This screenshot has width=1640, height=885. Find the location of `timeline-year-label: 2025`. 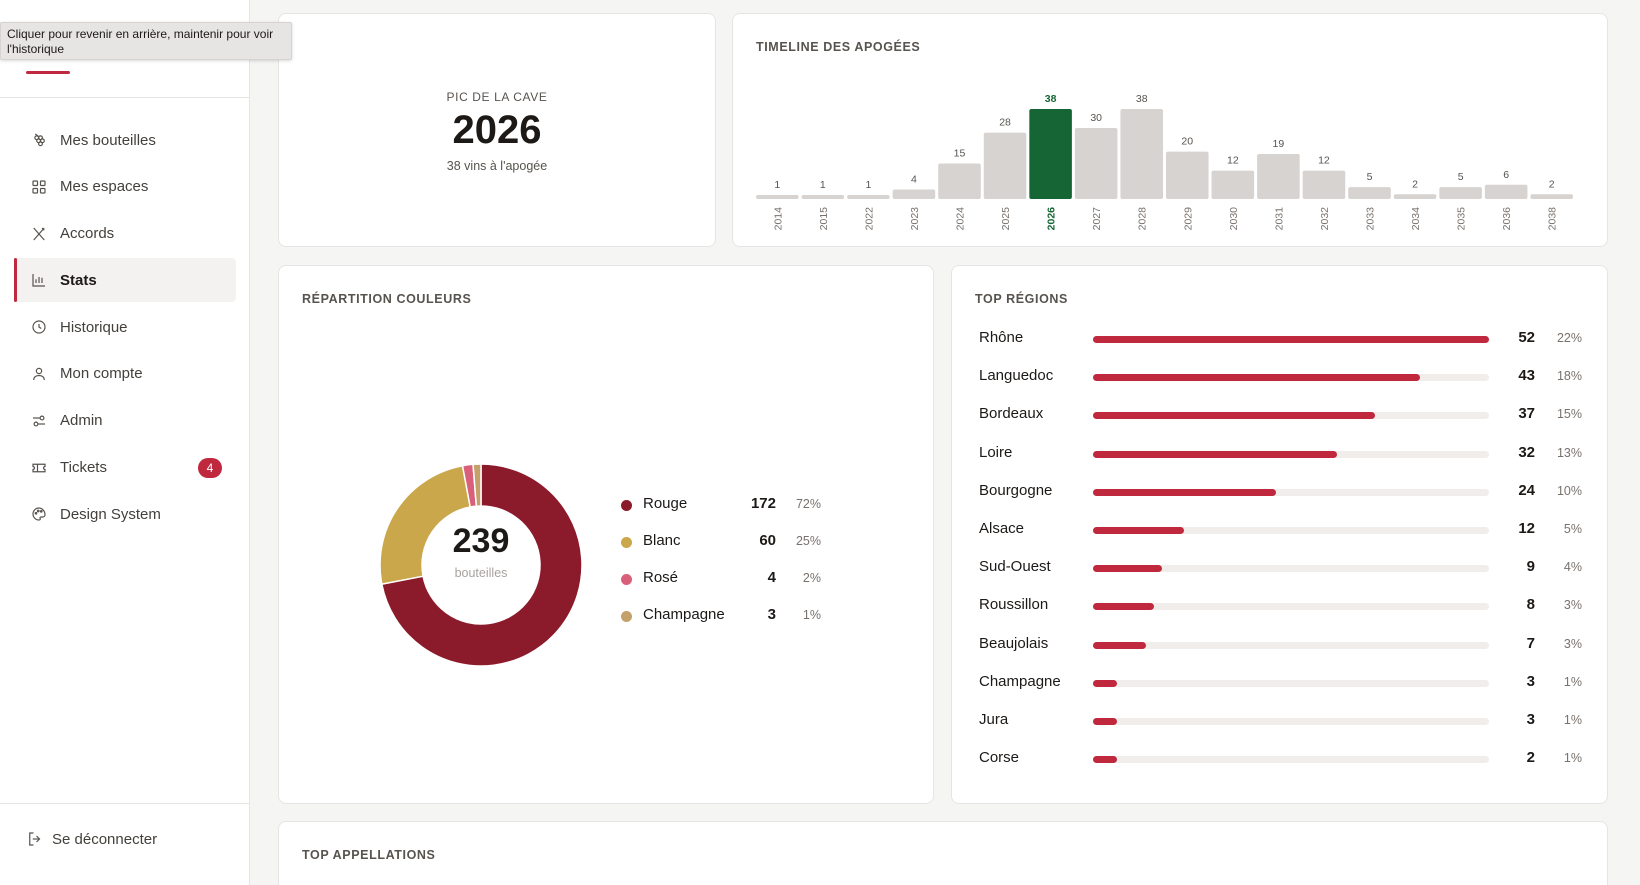

timeline-year-label: 2025 is located at coordinates (1006, 219).